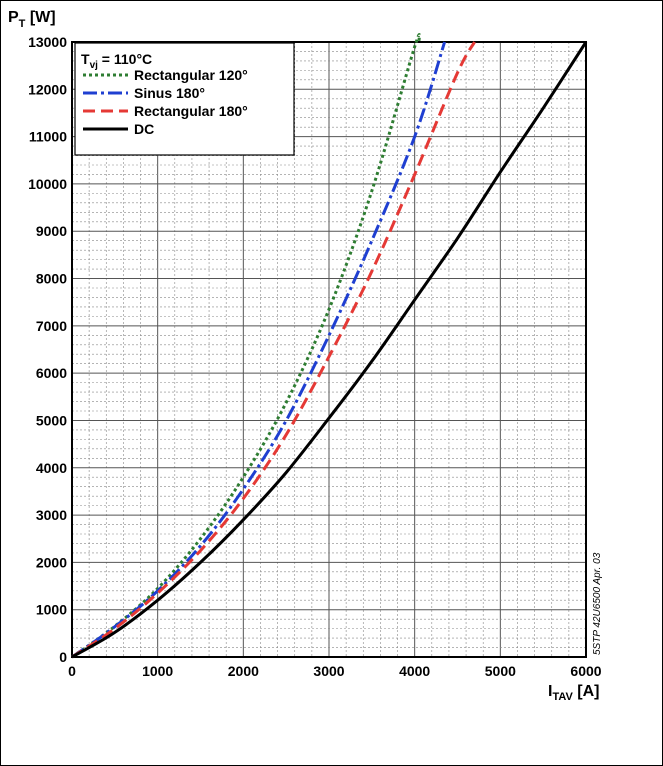 This screenshot has height=766, width=663. Describe the element at coordinates (63, 657) in the screenshot. I see `y-tick-label: 0` at that location.